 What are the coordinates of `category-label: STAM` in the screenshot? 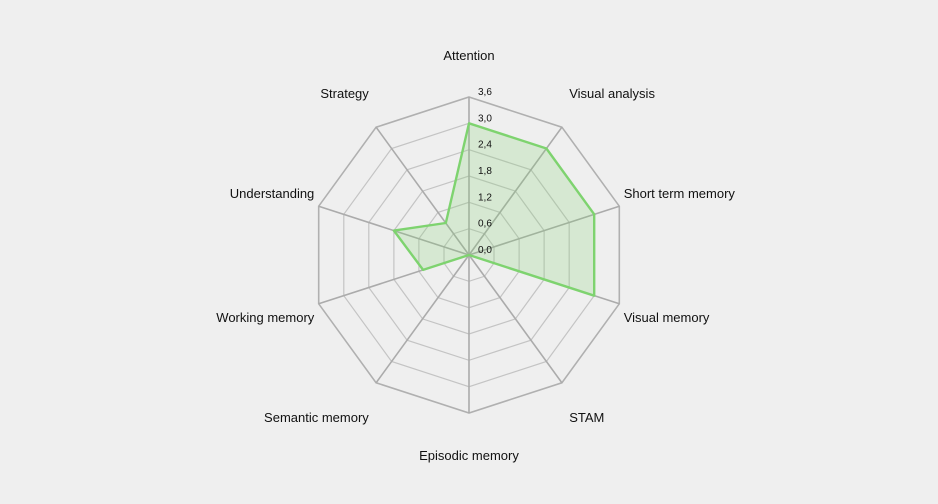 It's located at (586, 417).